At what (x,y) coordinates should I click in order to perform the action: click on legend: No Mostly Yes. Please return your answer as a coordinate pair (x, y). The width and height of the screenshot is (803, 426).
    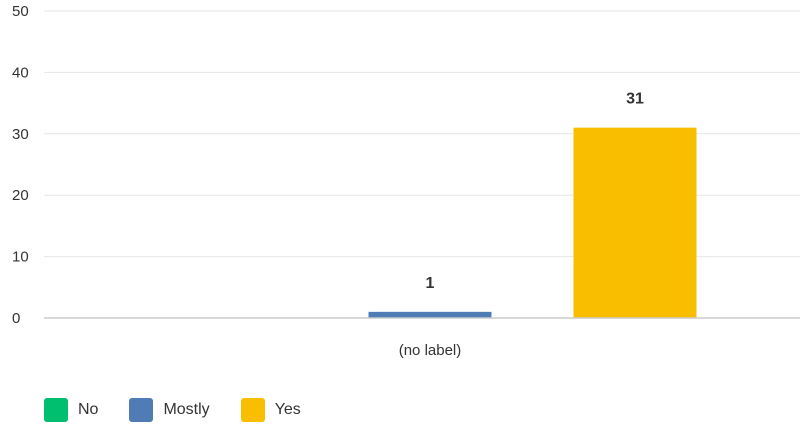
    Looking at the image, I should click on (188, 410).